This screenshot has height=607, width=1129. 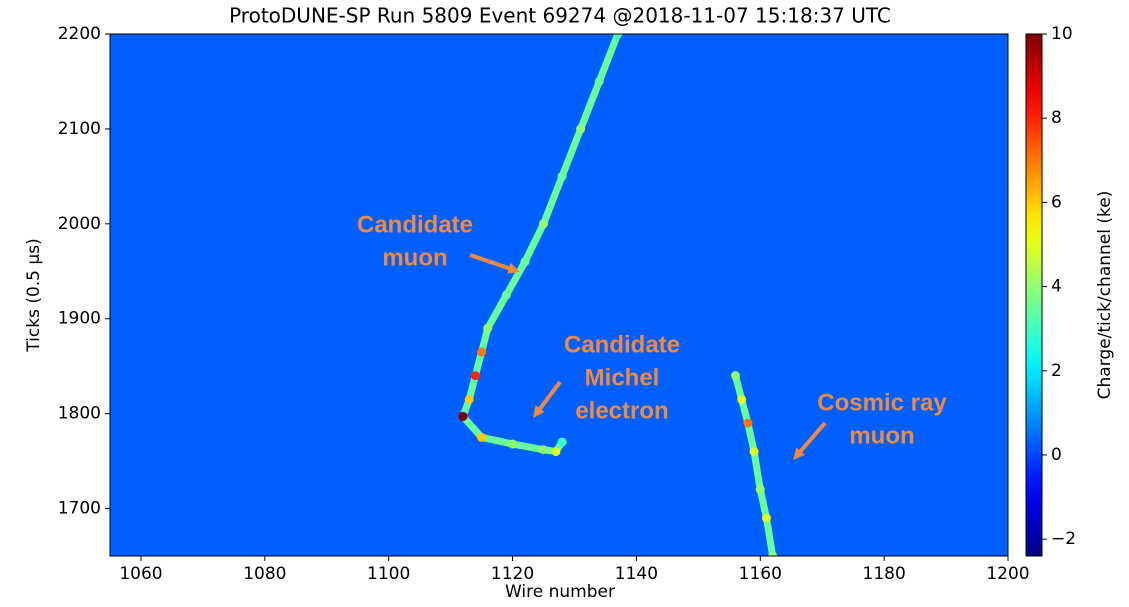 I want to click on x-tick-label: 1120, so click(x=512, y=574).